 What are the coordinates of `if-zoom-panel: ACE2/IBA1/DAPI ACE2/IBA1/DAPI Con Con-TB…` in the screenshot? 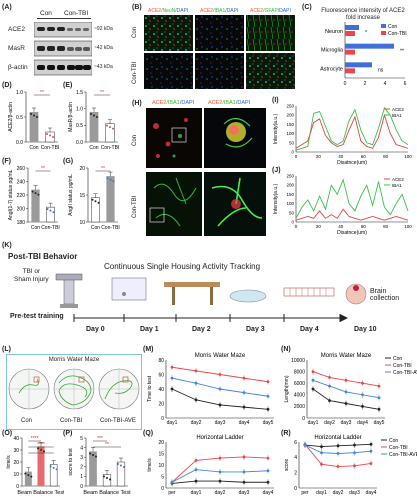 It's located at (200, 169).